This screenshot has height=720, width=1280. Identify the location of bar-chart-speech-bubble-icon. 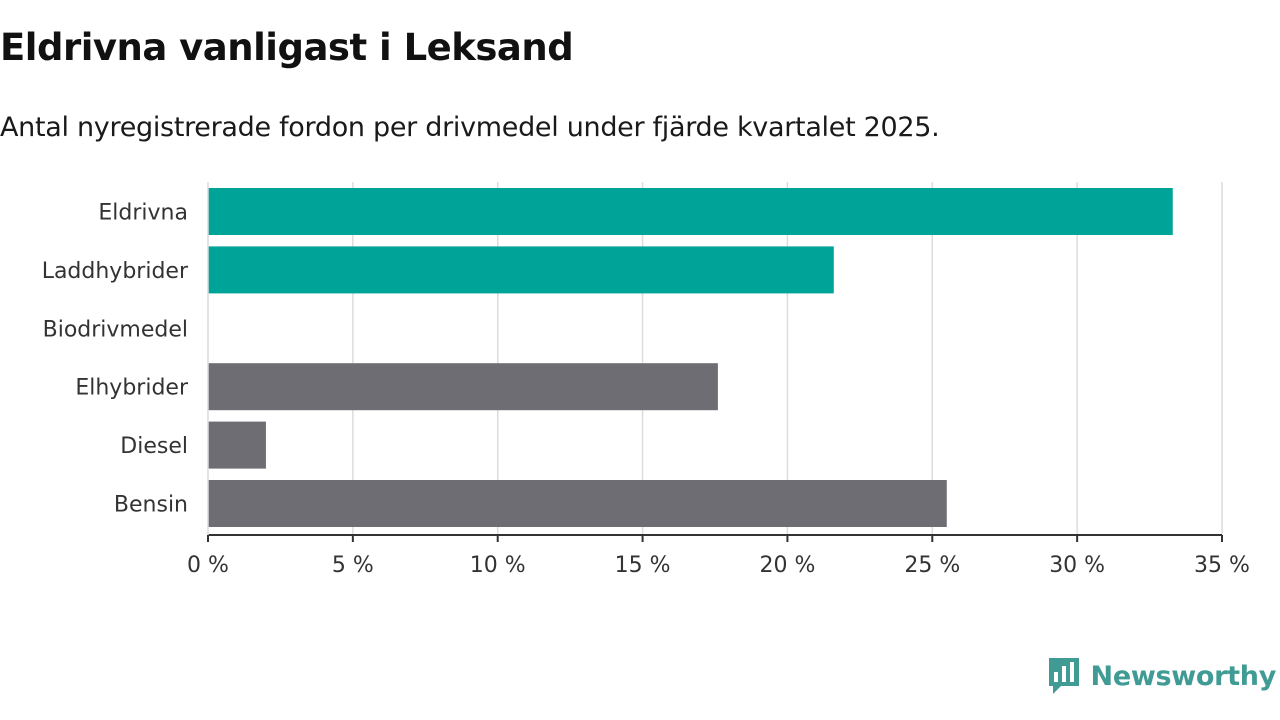
(1063, 676).